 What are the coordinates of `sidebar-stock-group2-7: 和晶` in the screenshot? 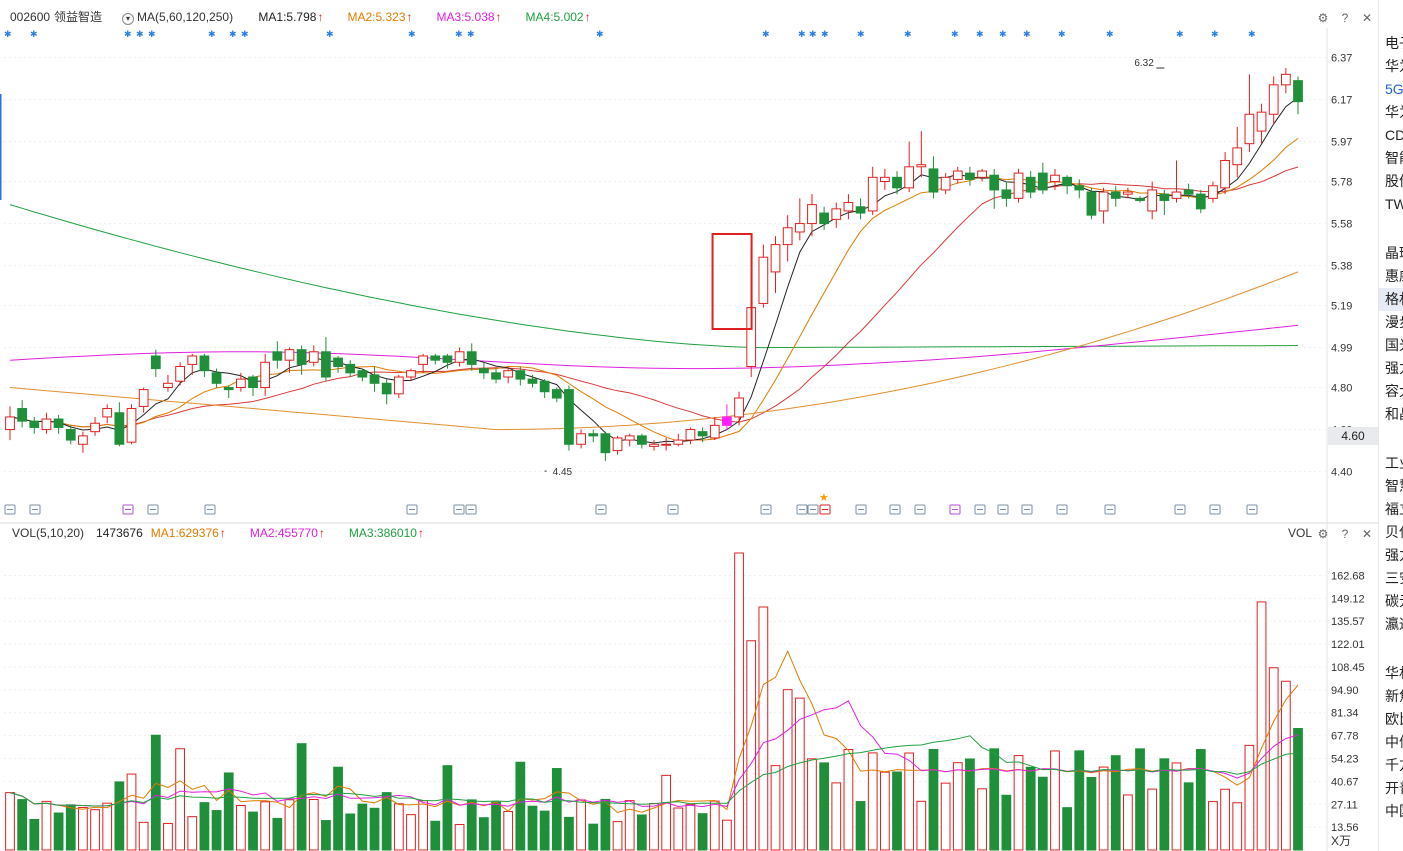 It's located at (1394, 414).